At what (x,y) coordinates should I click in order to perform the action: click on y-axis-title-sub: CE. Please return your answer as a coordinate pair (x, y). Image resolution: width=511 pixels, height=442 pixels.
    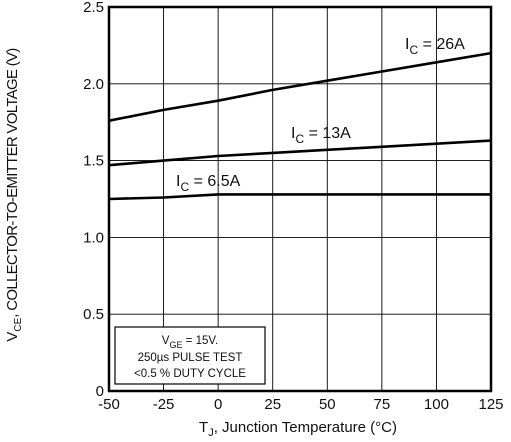
    Looking at the image, I should click on (18, 324).